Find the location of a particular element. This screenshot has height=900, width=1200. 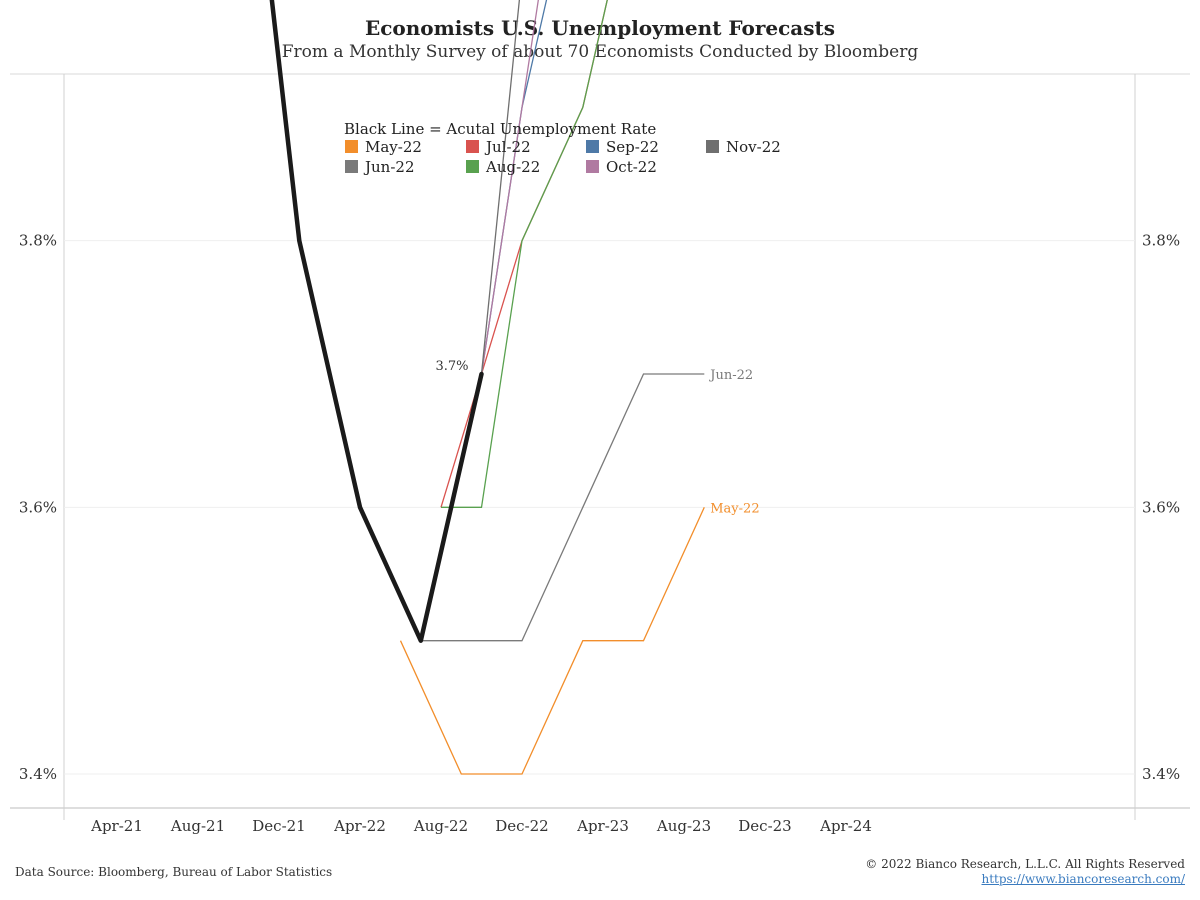

x-tick-label: Aug-21 is located at coordinates (197, 826).